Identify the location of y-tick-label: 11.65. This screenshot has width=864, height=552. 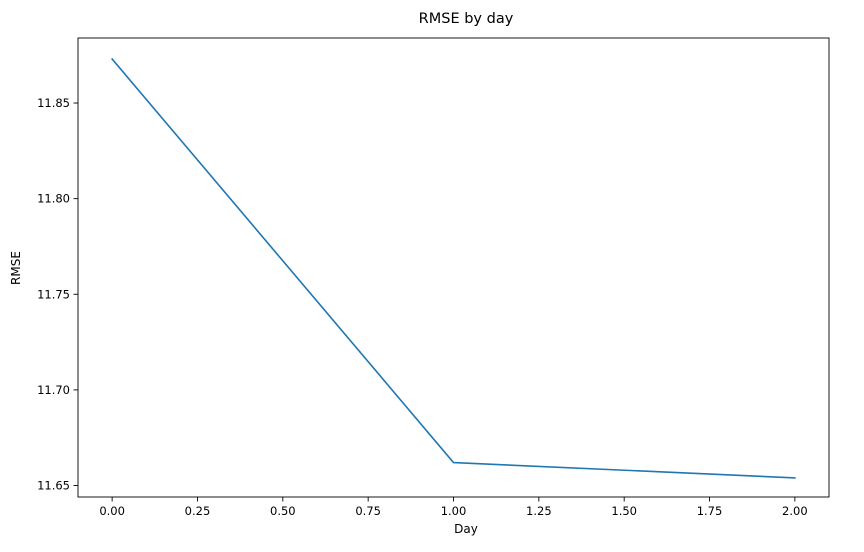
(53, 486).